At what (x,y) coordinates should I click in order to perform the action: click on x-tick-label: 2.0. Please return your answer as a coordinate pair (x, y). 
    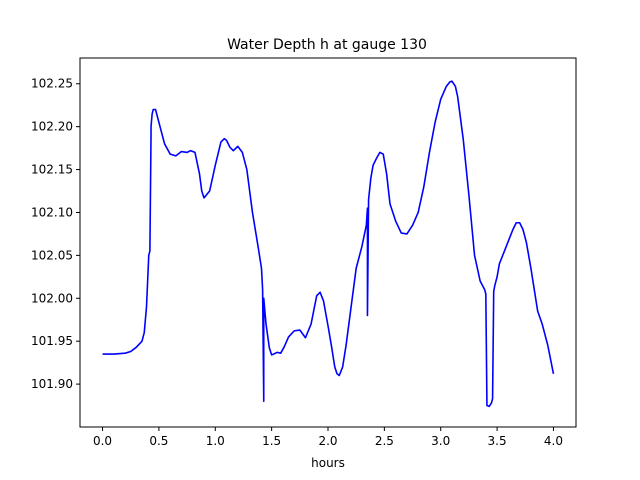
    Looking at the image, I should click on (327, 441).